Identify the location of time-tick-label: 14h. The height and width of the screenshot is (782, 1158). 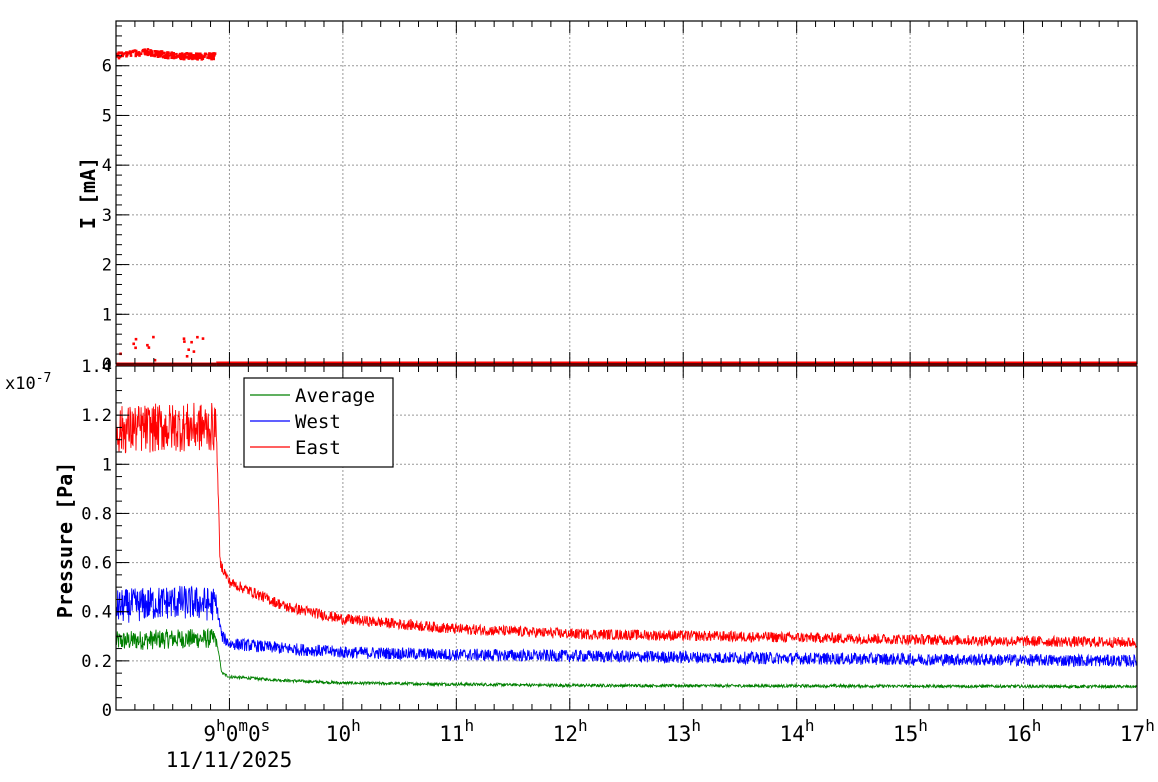
(797, 731).